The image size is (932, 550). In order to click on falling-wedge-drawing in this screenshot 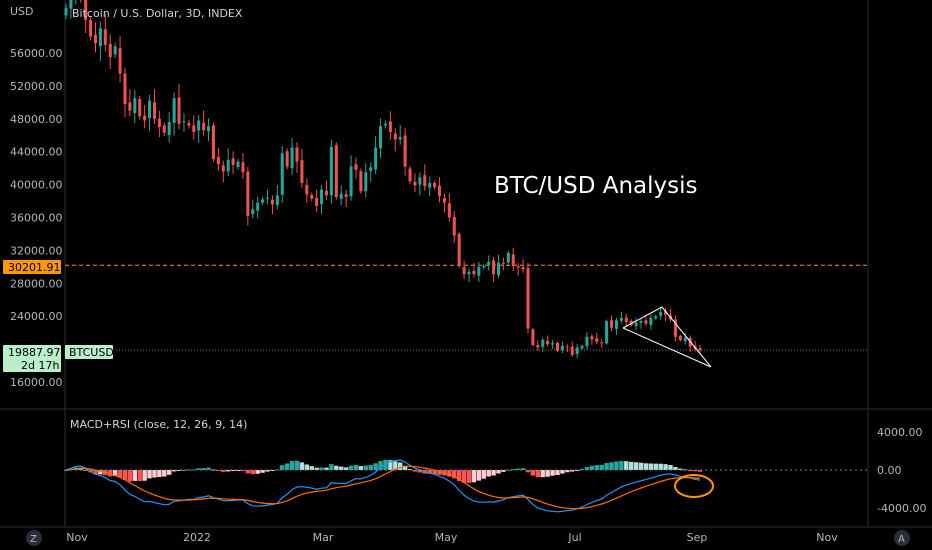, I will do `click(667, 337)`.